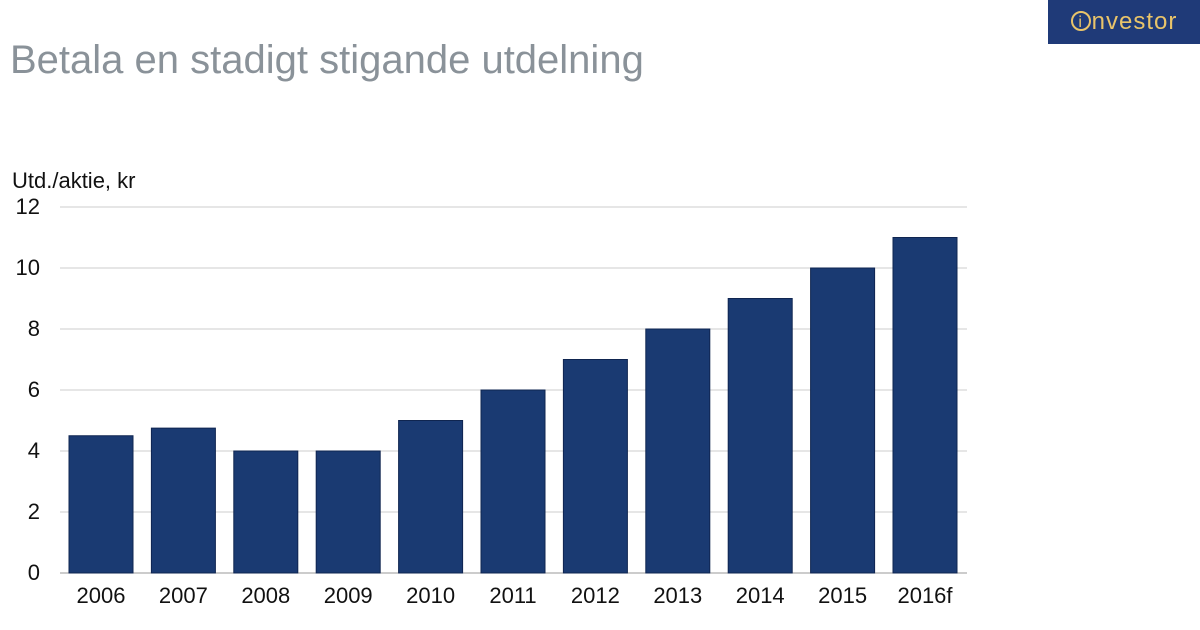 The height and width of the screenshot is (630, 1200). I want to click on x-tick-label: 2016f, so click(925, 595).